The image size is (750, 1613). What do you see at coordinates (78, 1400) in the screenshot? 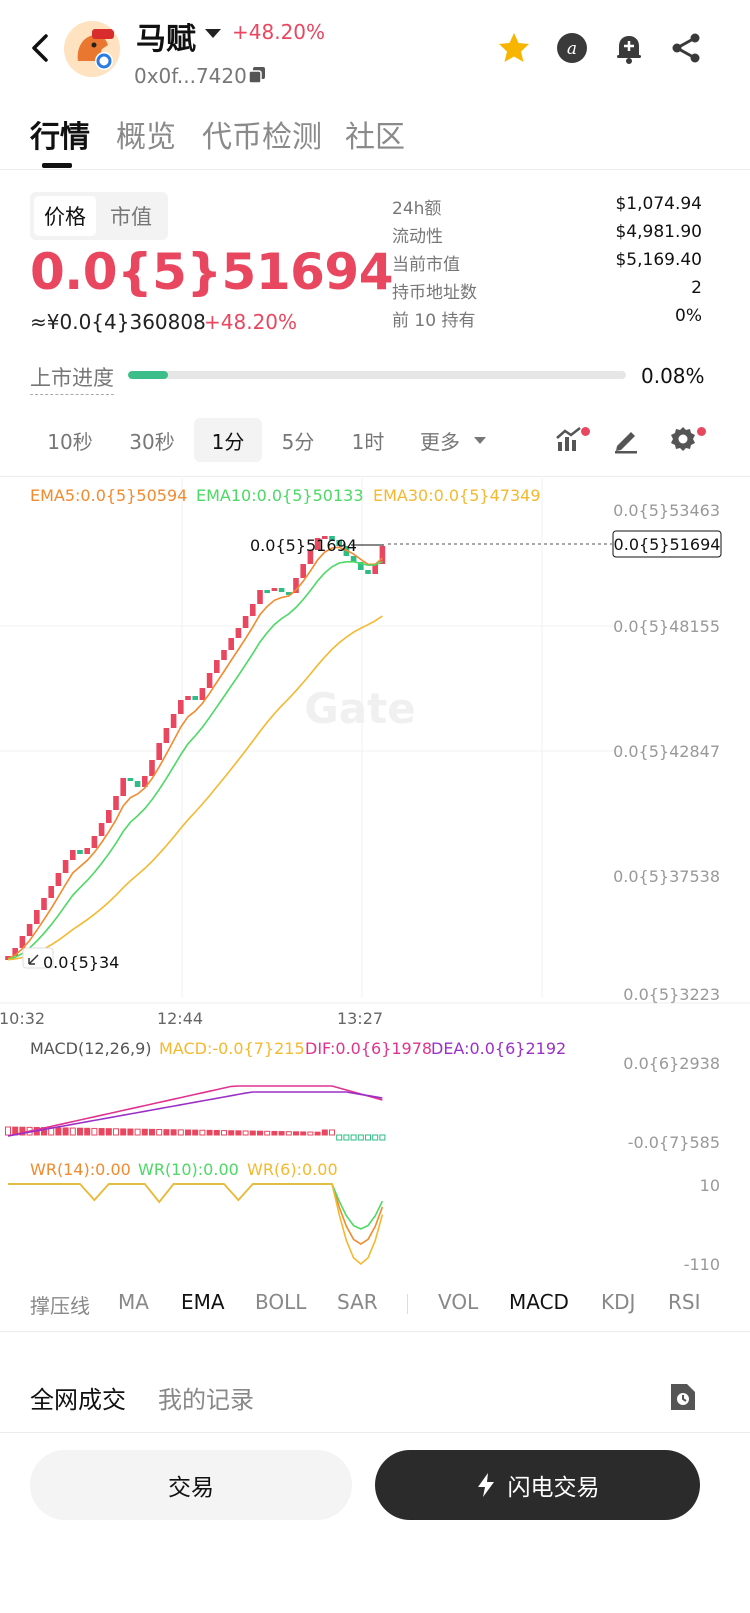
I see `tab-all-trades: 全网成交` at bounding box center [78, 1400].